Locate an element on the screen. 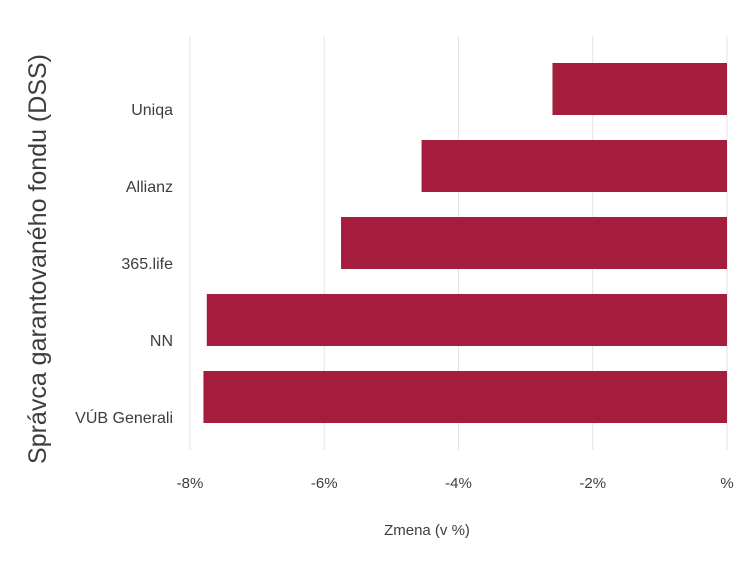  category-label: Allianz is located at coordinates (149, 187).